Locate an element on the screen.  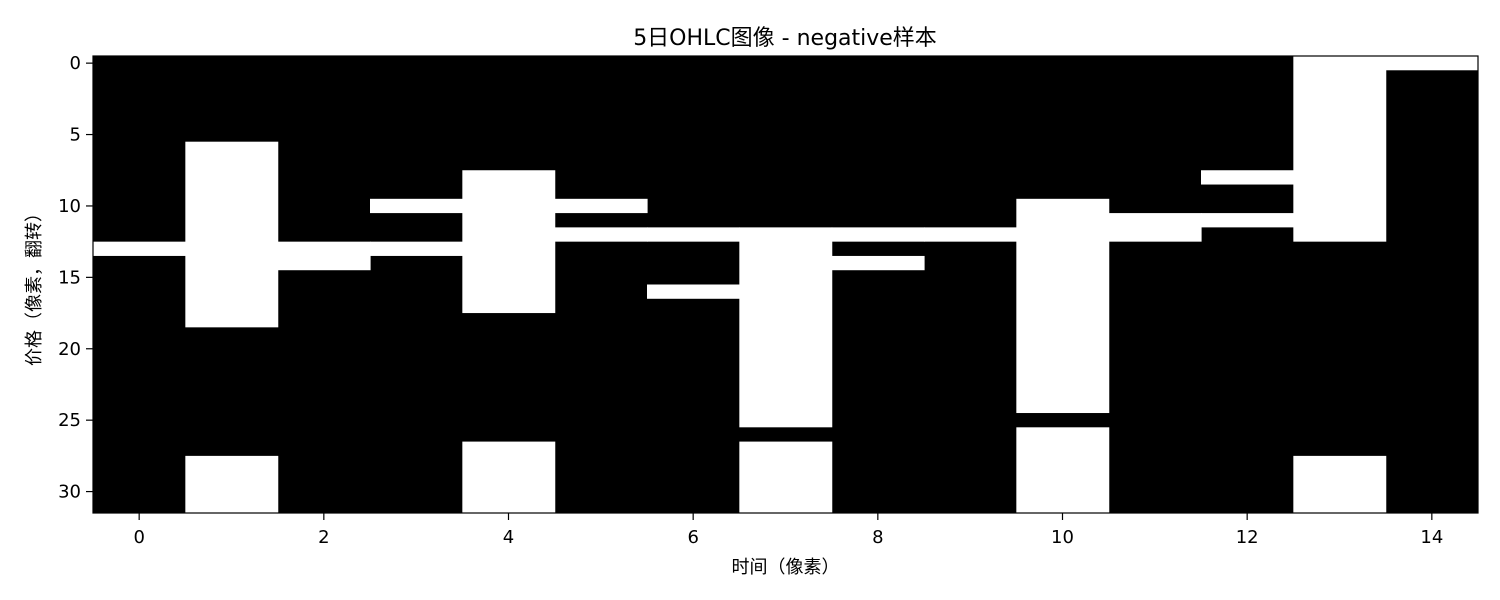
x-axis-label: 时间（像素） is located at coordinates (785, 567).